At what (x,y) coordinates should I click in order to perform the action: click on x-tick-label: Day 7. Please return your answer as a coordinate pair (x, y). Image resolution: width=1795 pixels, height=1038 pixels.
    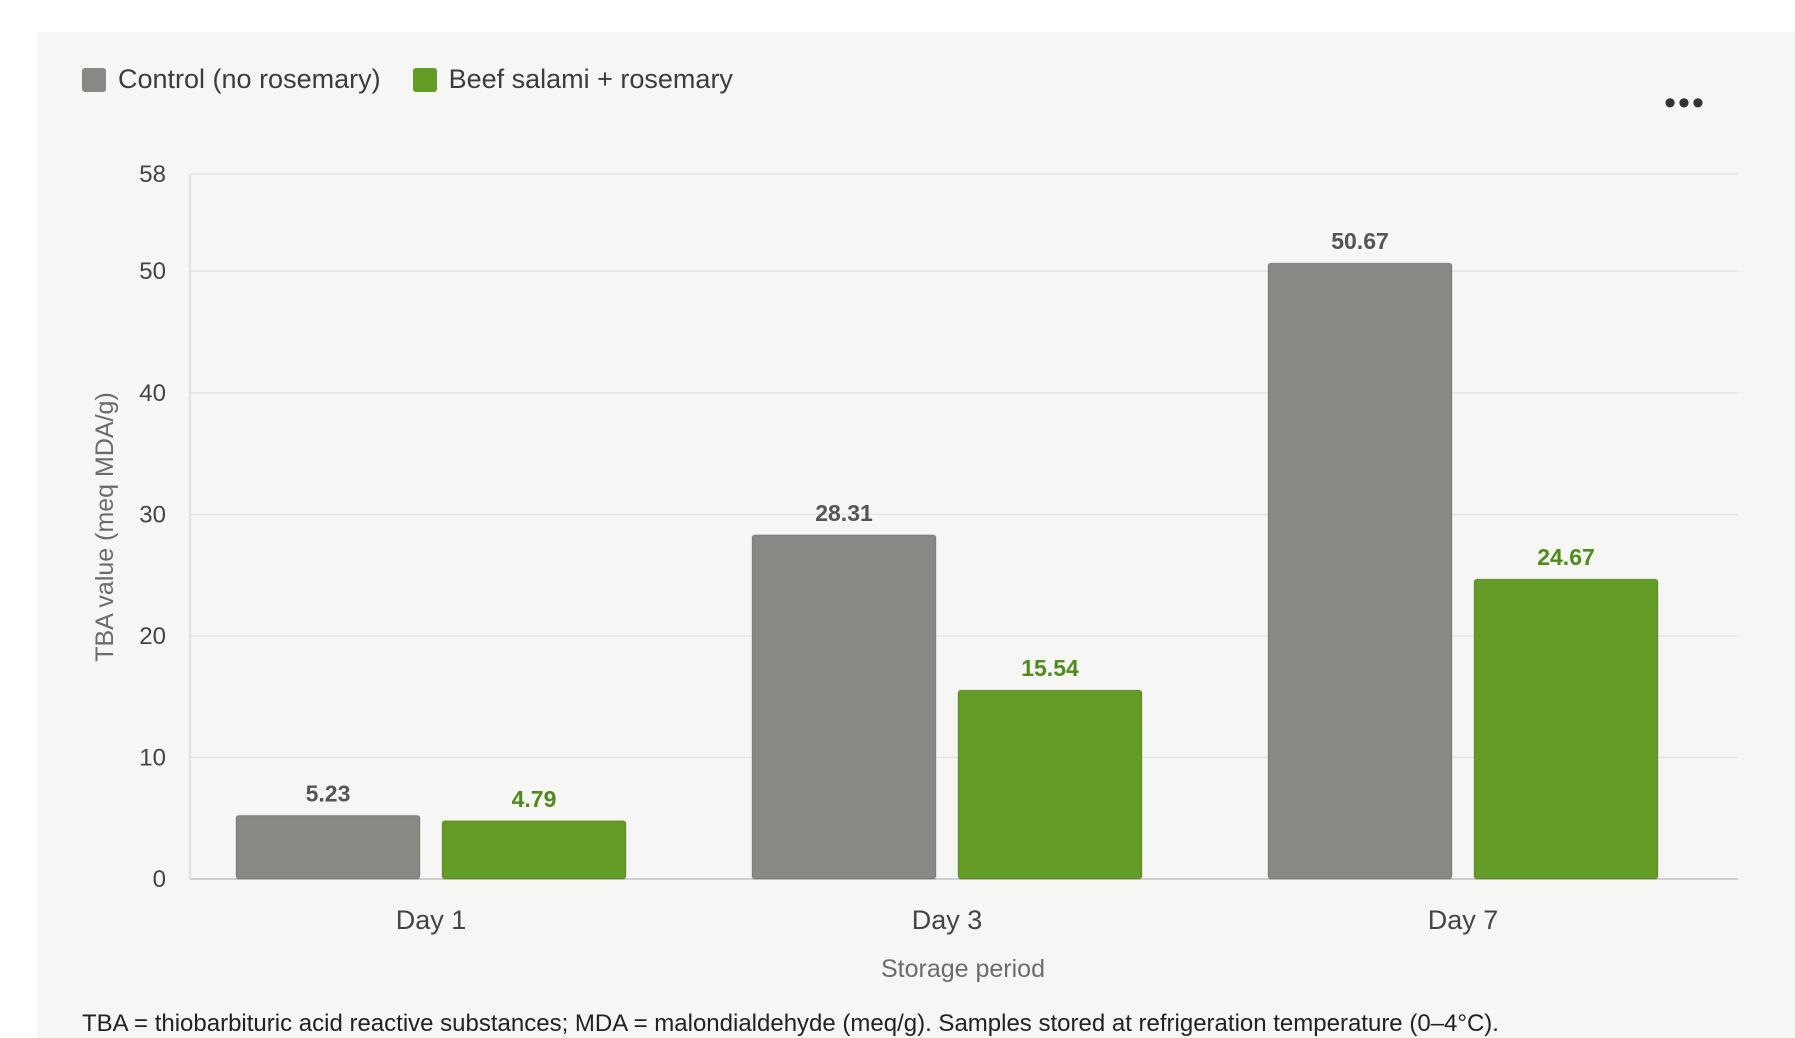
    Looking at the image, I should click on (1463, 920).